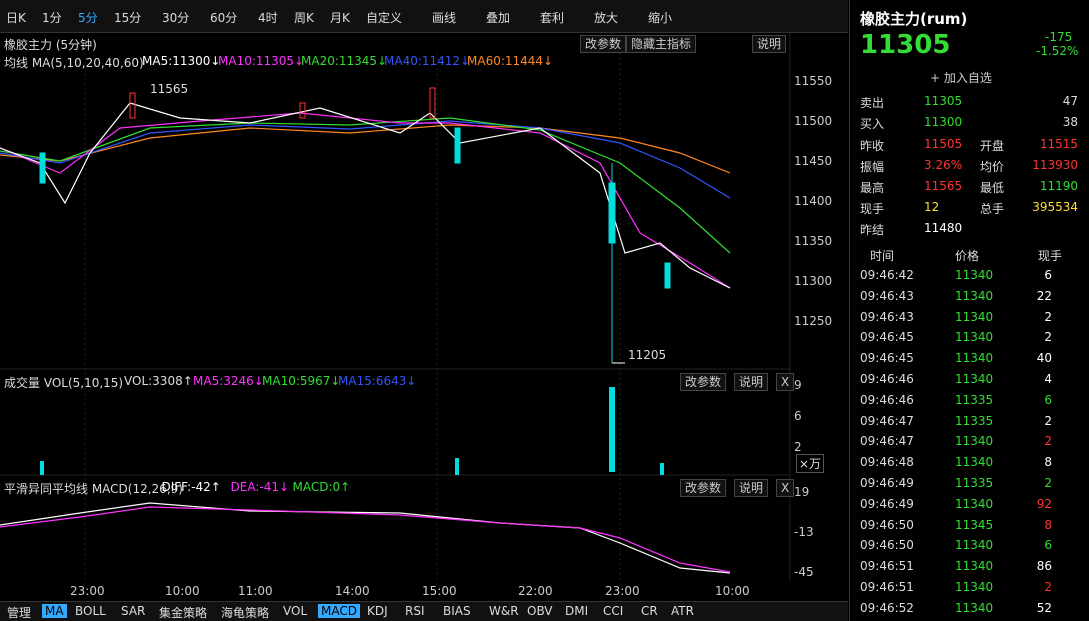  Describe the element at coordinates (647, 355) in the screenshot. I see `annotation: 11205` at that location.